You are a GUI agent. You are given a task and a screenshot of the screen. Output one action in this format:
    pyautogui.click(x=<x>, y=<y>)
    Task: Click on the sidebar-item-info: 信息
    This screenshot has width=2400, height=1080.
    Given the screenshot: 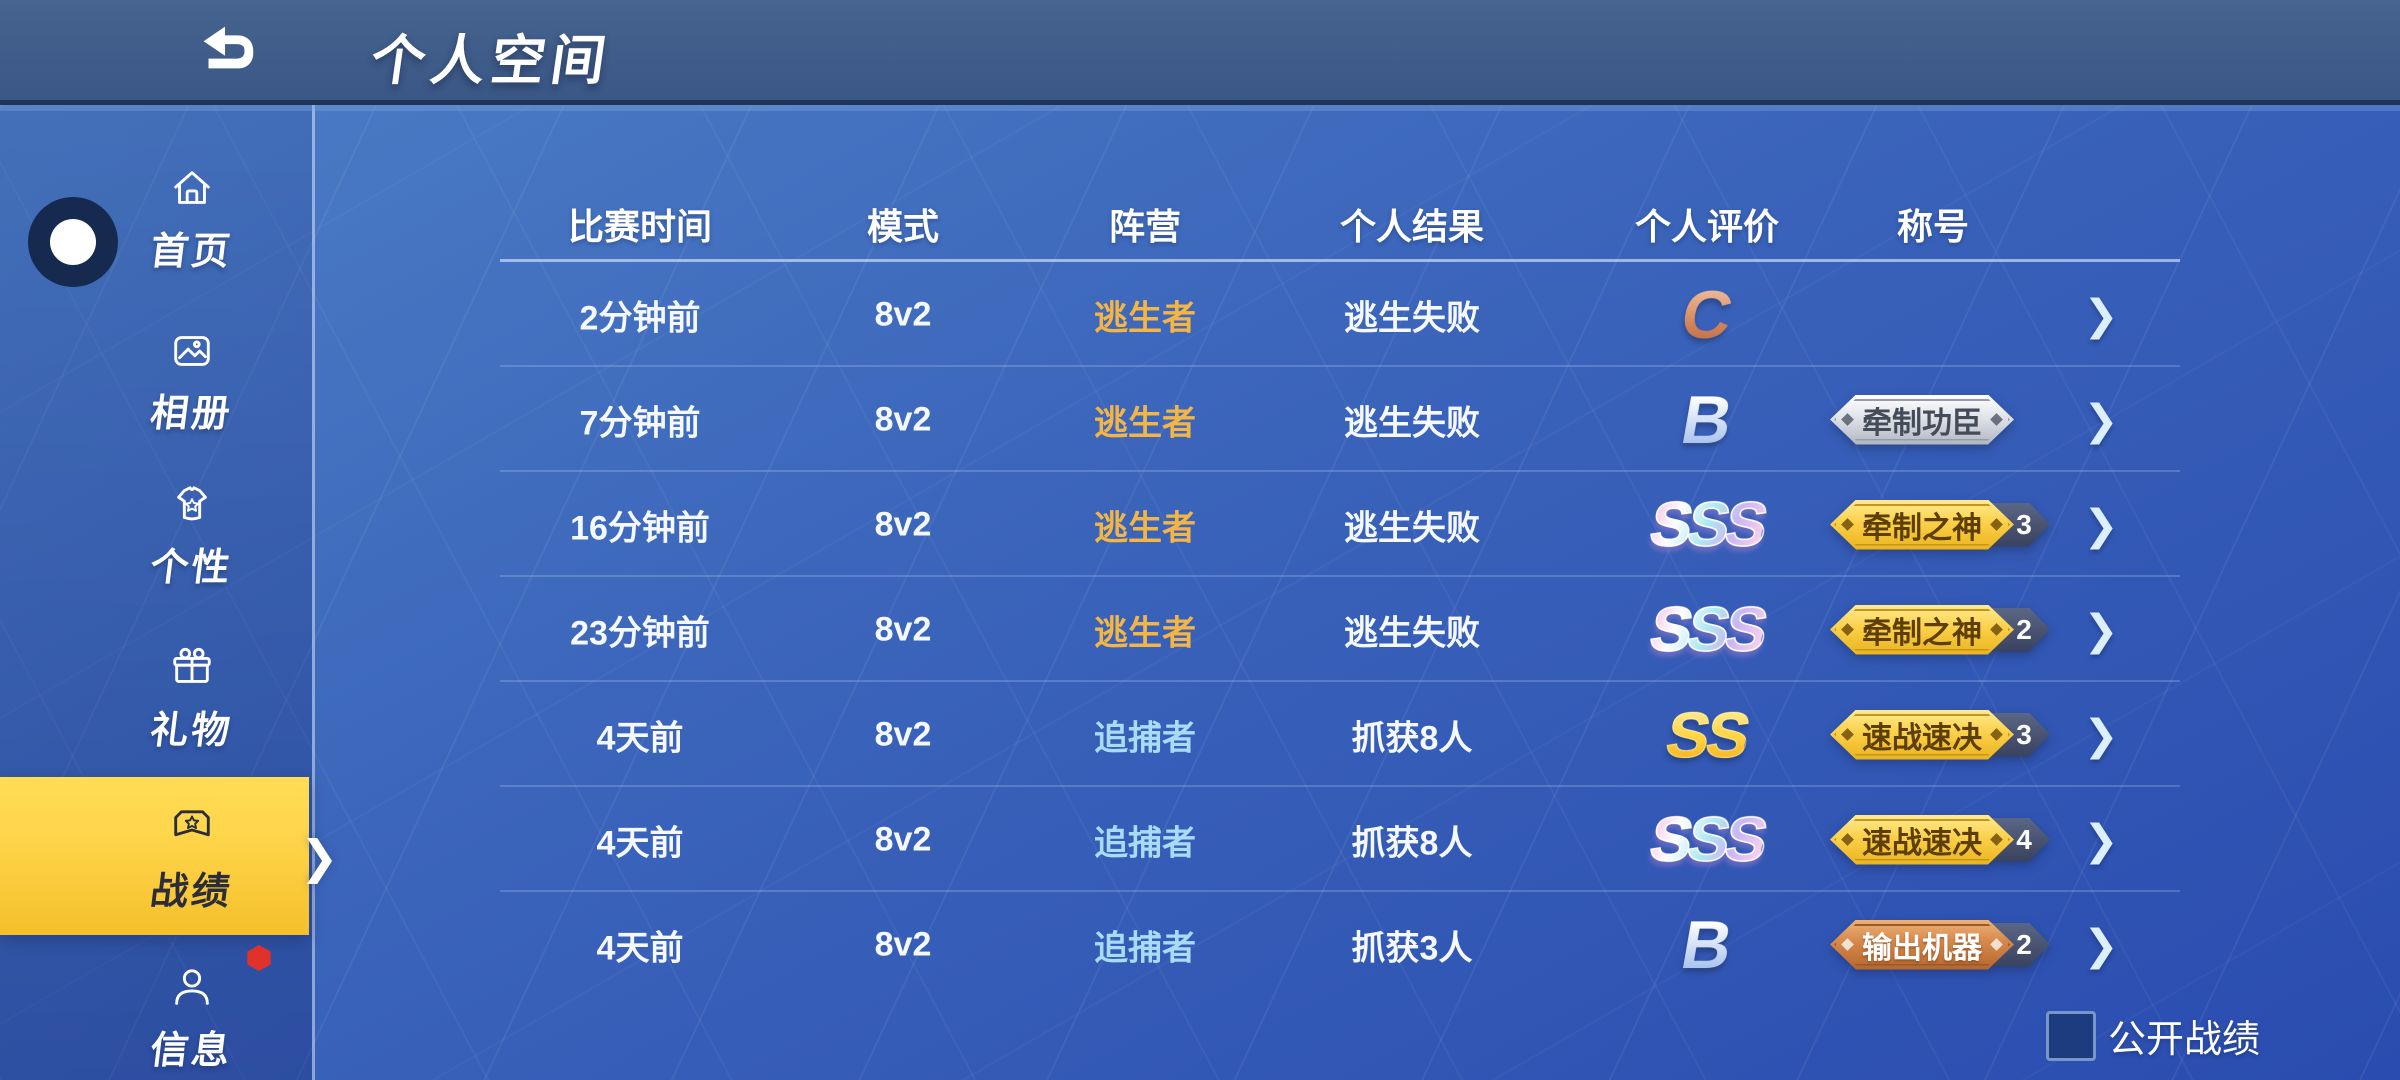 What is the action you would take?
    pyautogui.click(x=192, y=1009)
    